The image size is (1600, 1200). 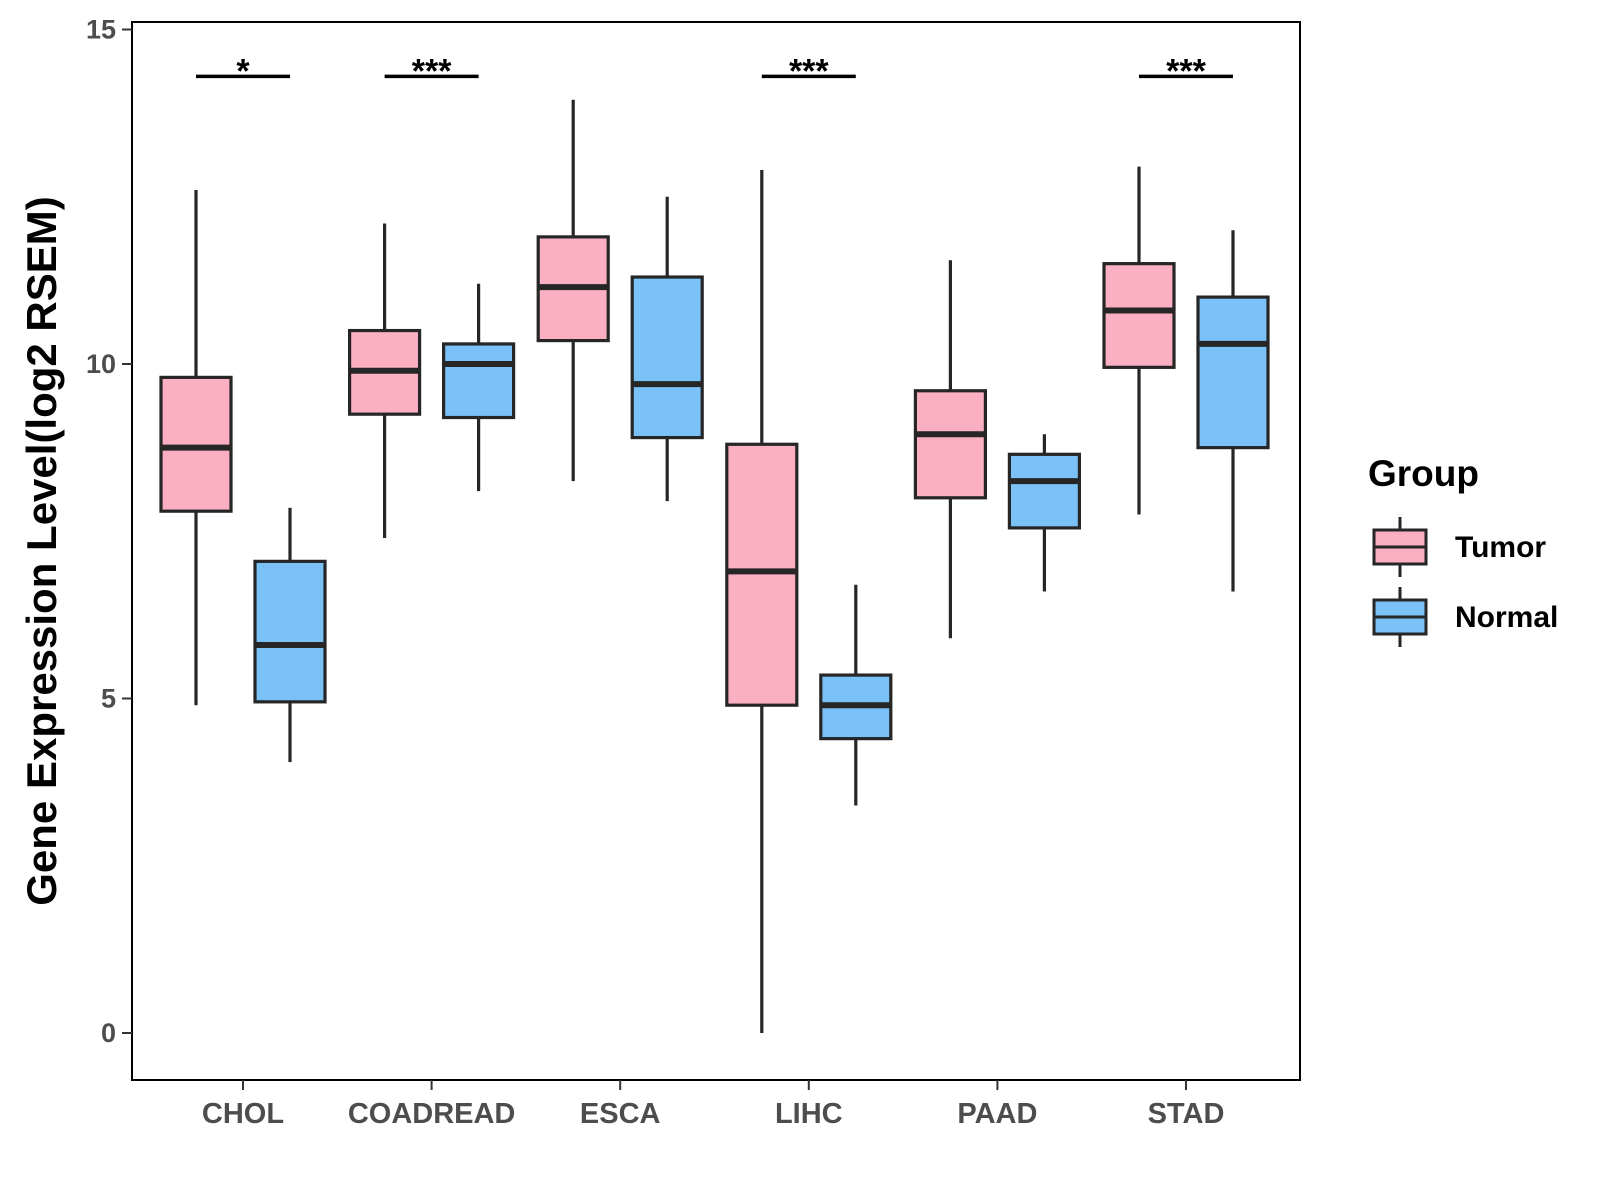 I want to click on box-normal-stad, so click(x=1233, y=411).